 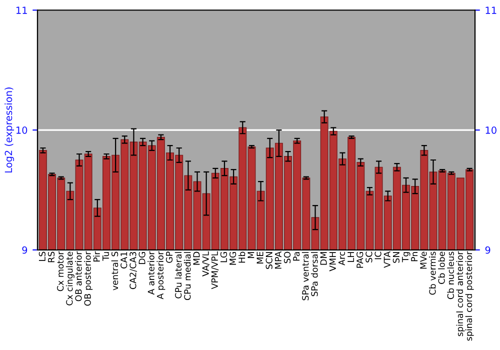 I want to click on x-tick-label: A posterior, so click(x=161, y=275).